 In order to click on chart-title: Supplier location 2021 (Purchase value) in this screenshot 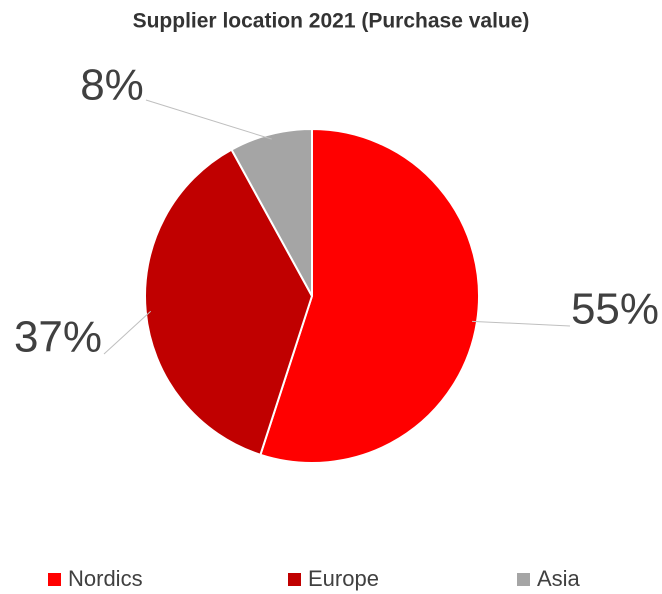, I will do `click(331, 21)`.